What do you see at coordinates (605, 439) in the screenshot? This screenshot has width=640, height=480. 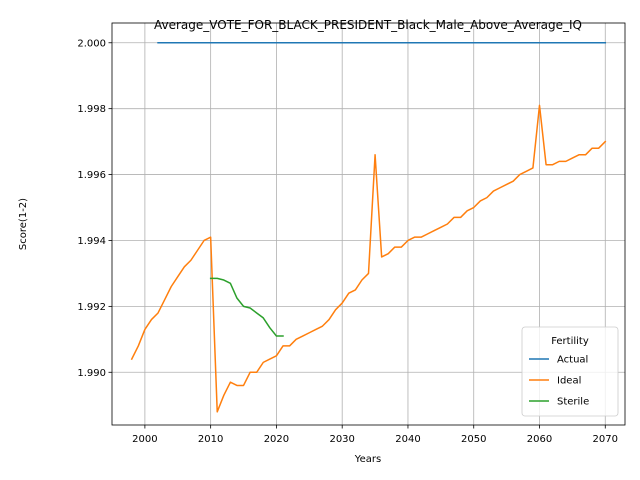 I see `x-tick-label: 2070` at bounding box center [605, 439].